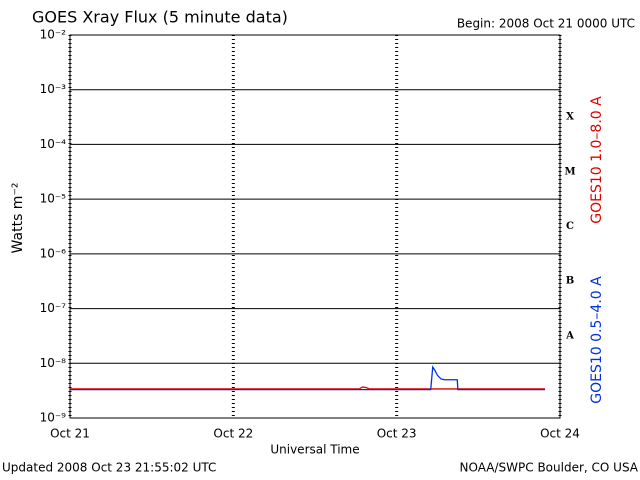 The width and height of the screenshot is (640, 480). What do you see at coordinates (560, 434) in the screenshot?
I see `x-tick-label: Oct 24` at bounding box center [560, 434].